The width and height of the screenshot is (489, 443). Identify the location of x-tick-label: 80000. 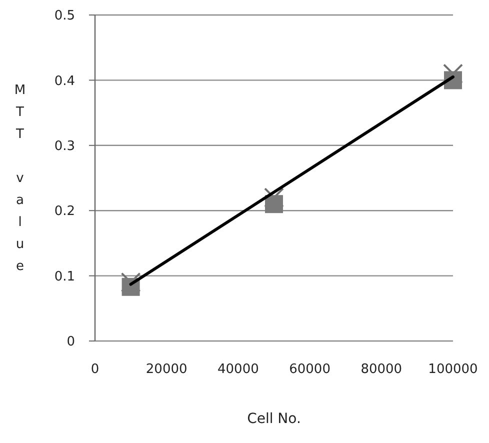
(381, 369).